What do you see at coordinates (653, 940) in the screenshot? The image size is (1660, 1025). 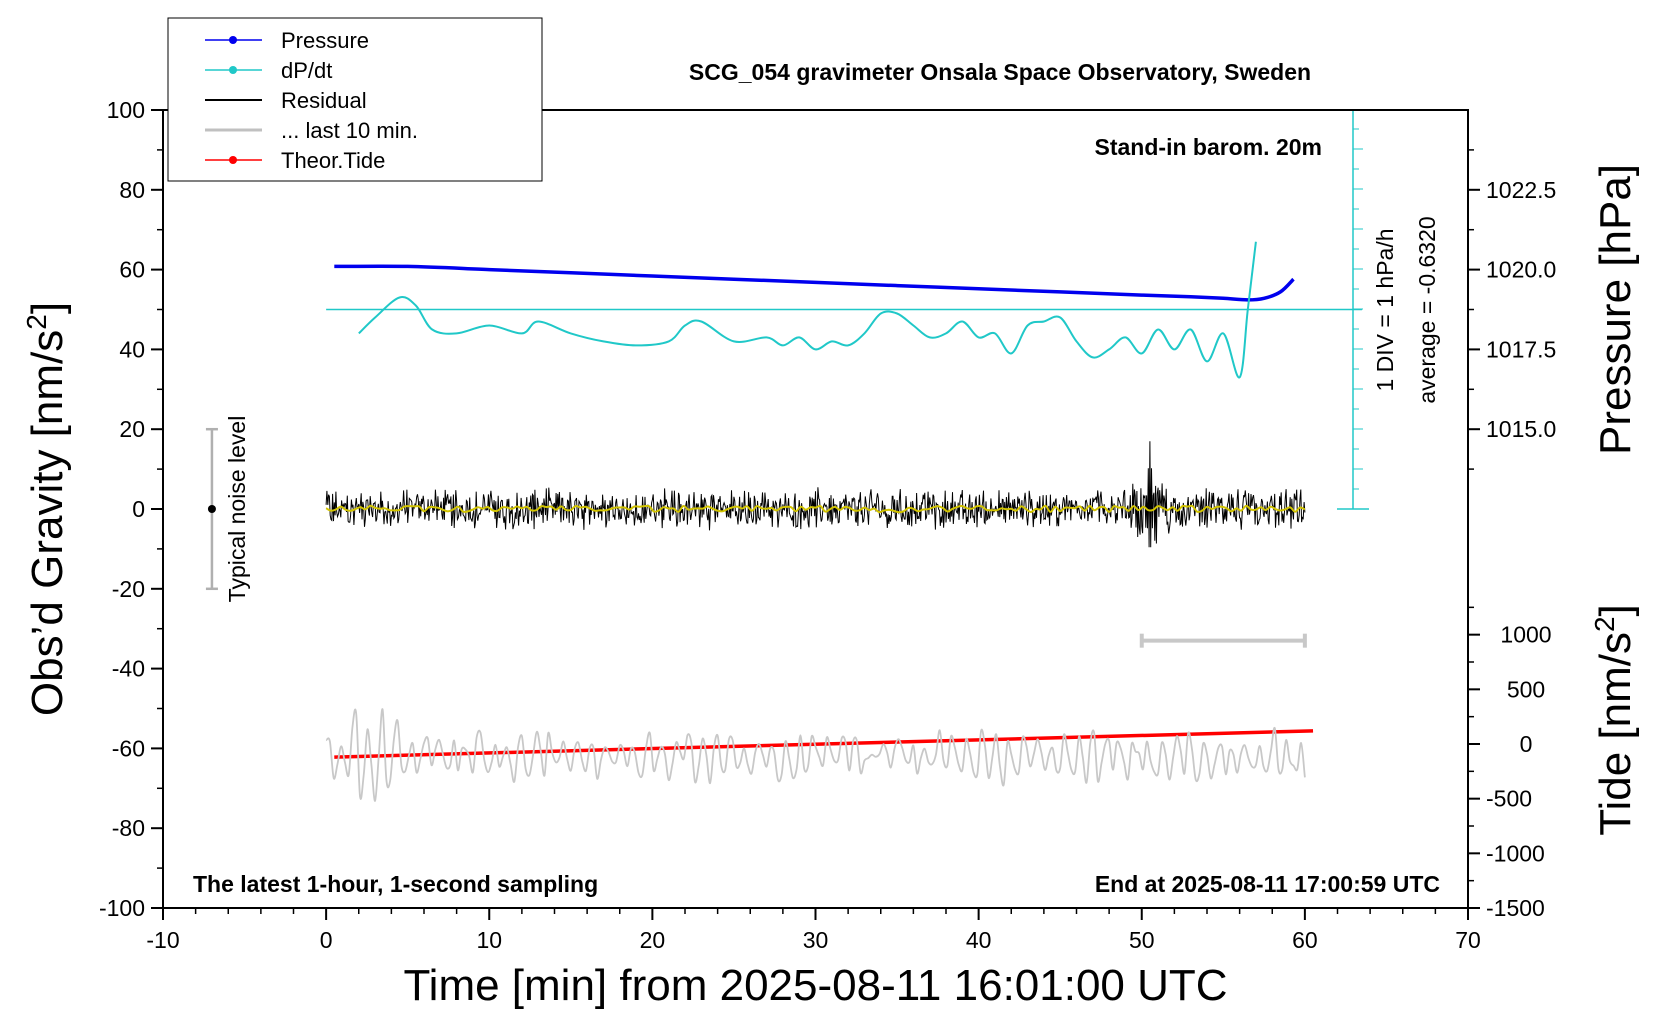 I see `x-tick-label: 20` at bounding box center [653, 940].